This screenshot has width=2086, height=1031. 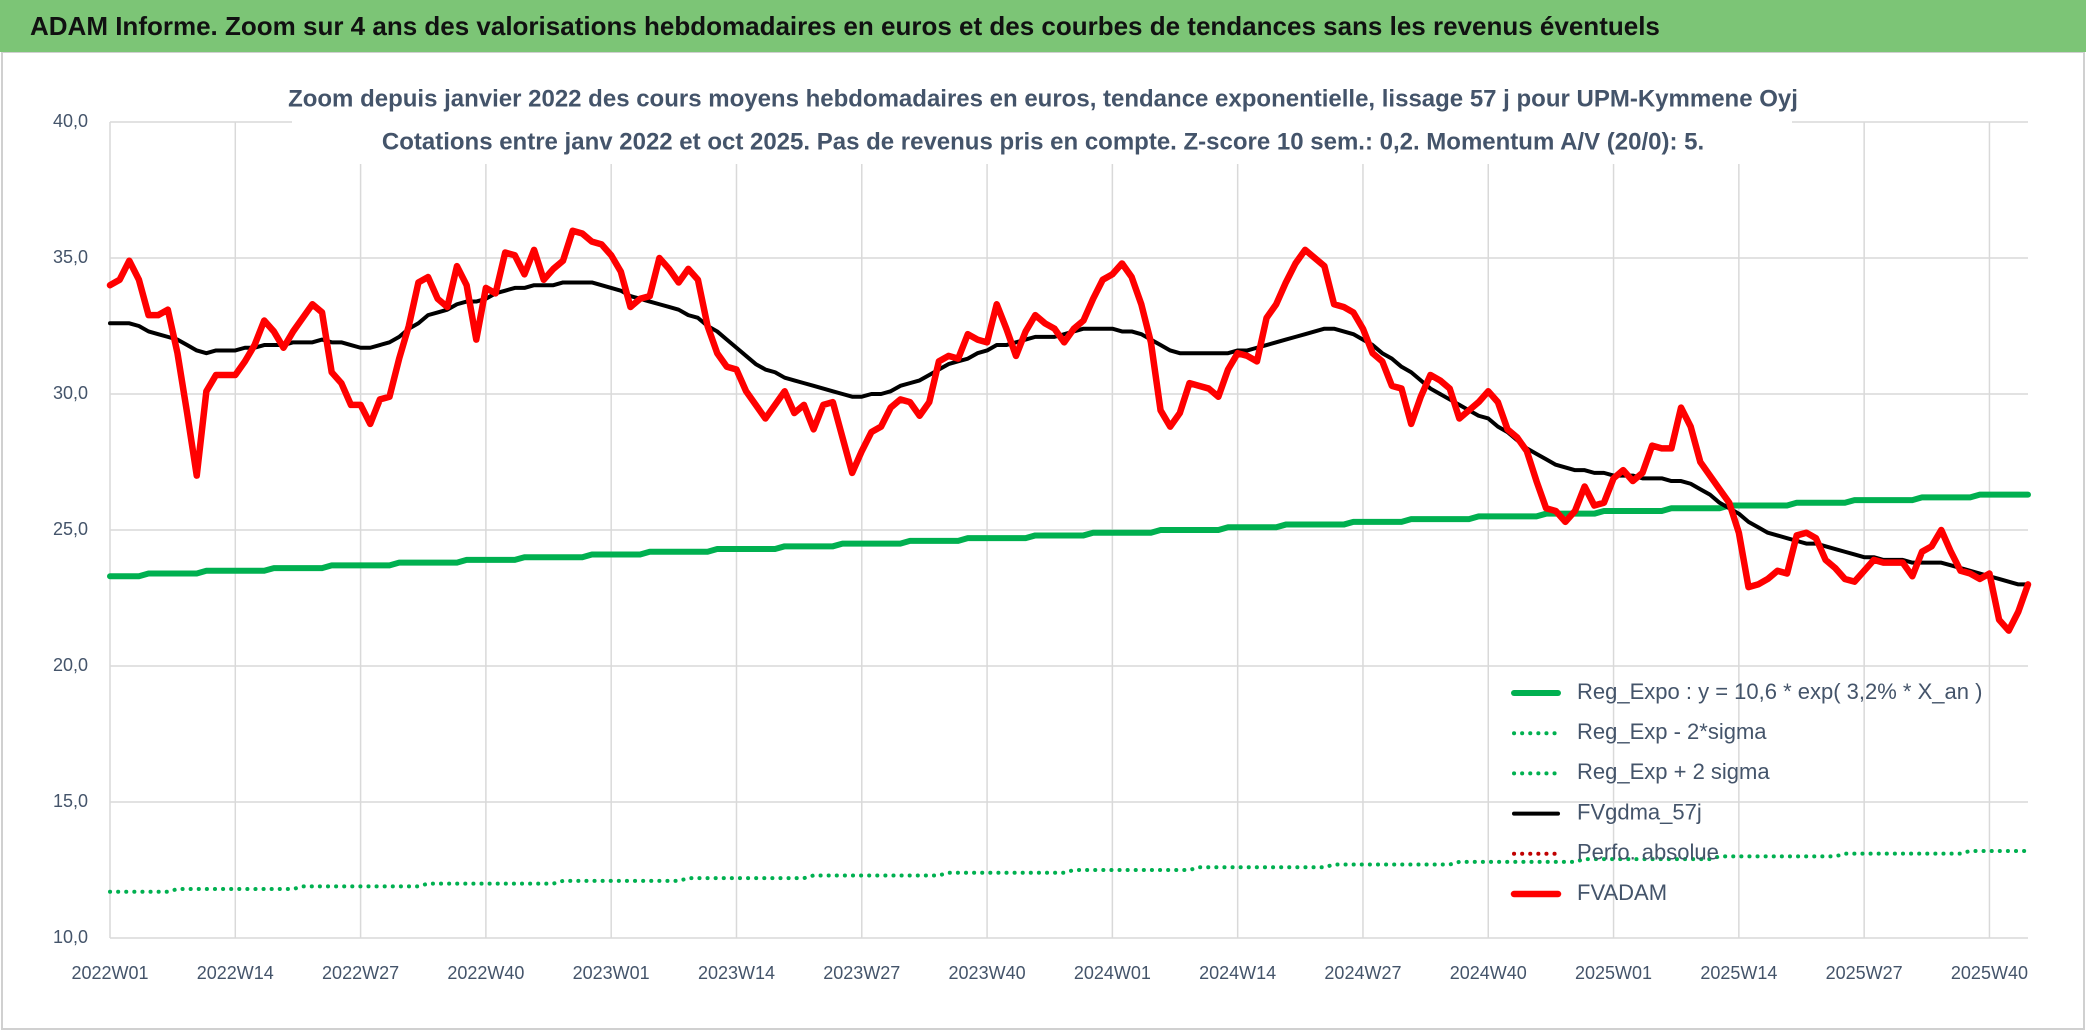 I want to click on legend-label: Reg_Expo : y = 10,6 * exp( 3,2% * X_an ), so click(x=1779, y=691).